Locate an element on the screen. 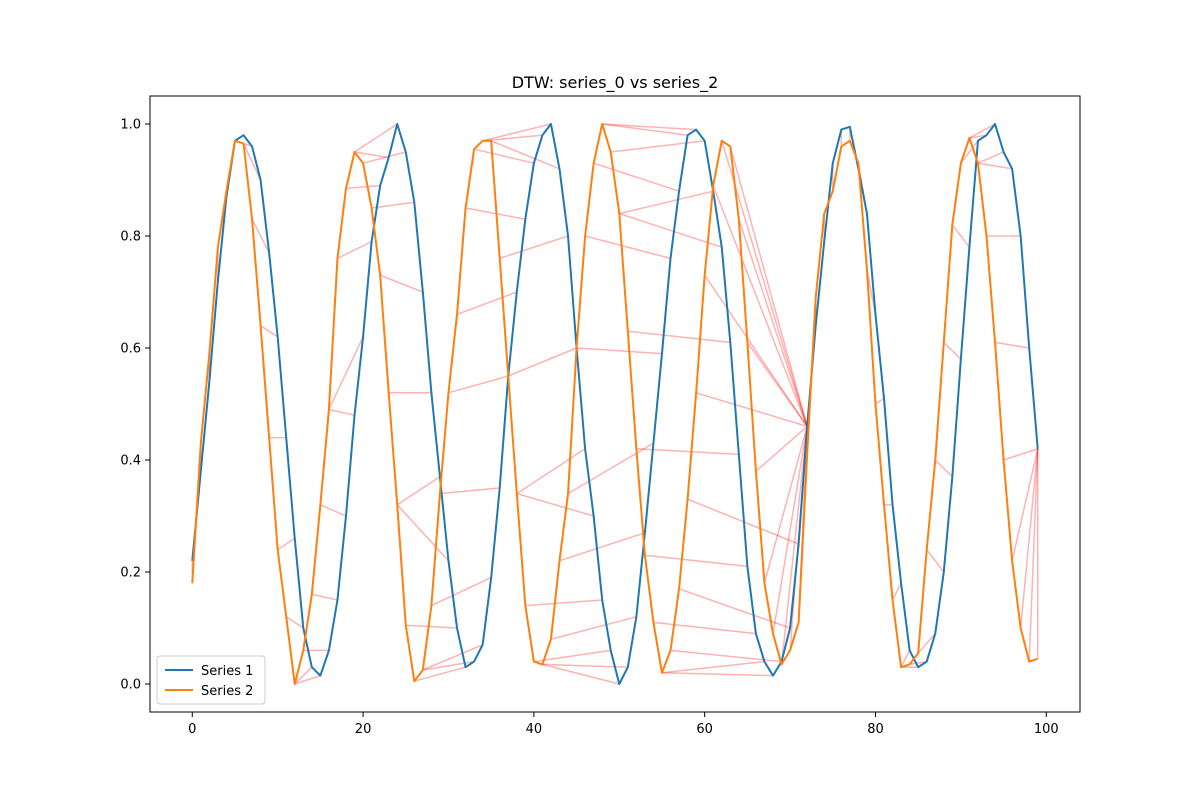  y-tick-label: 0.8 is located at coordinates (130, 237).